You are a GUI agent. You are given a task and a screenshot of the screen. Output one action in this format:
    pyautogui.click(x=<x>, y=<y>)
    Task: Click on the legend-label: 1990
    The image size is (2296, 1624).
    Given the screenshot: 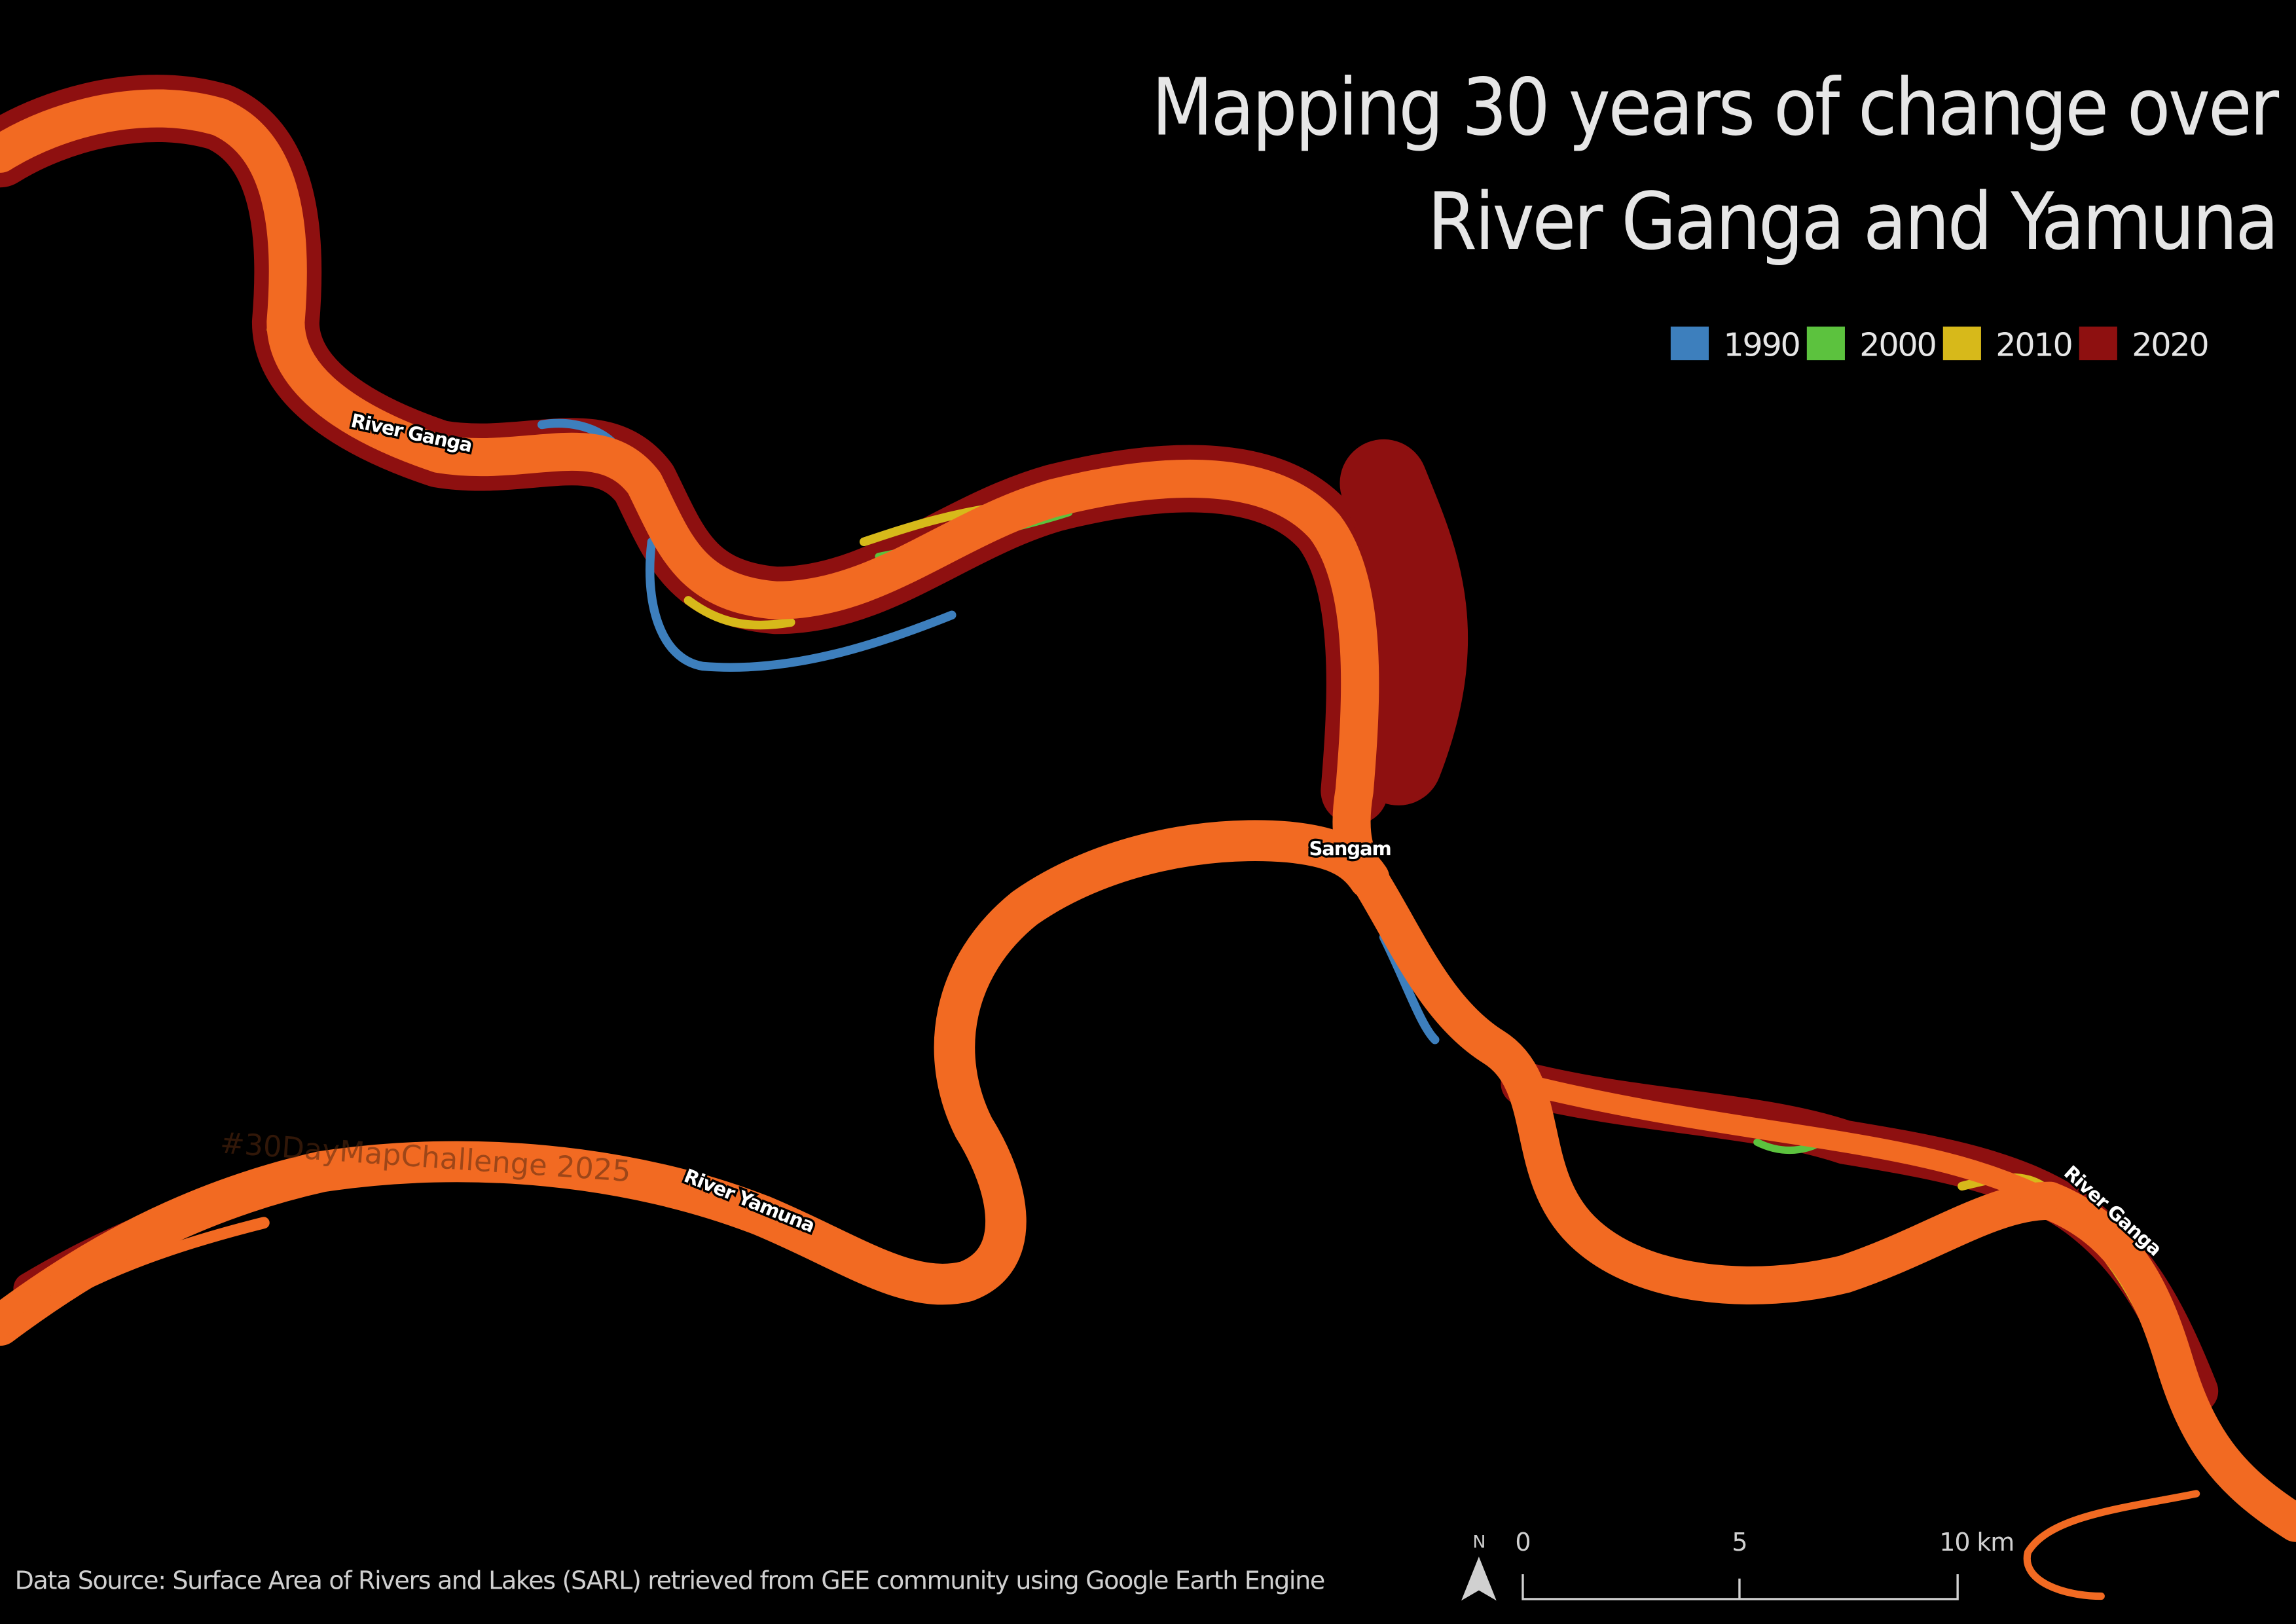 What is the action you would take?
    pyautogui.click(x=1761, y=344)
    